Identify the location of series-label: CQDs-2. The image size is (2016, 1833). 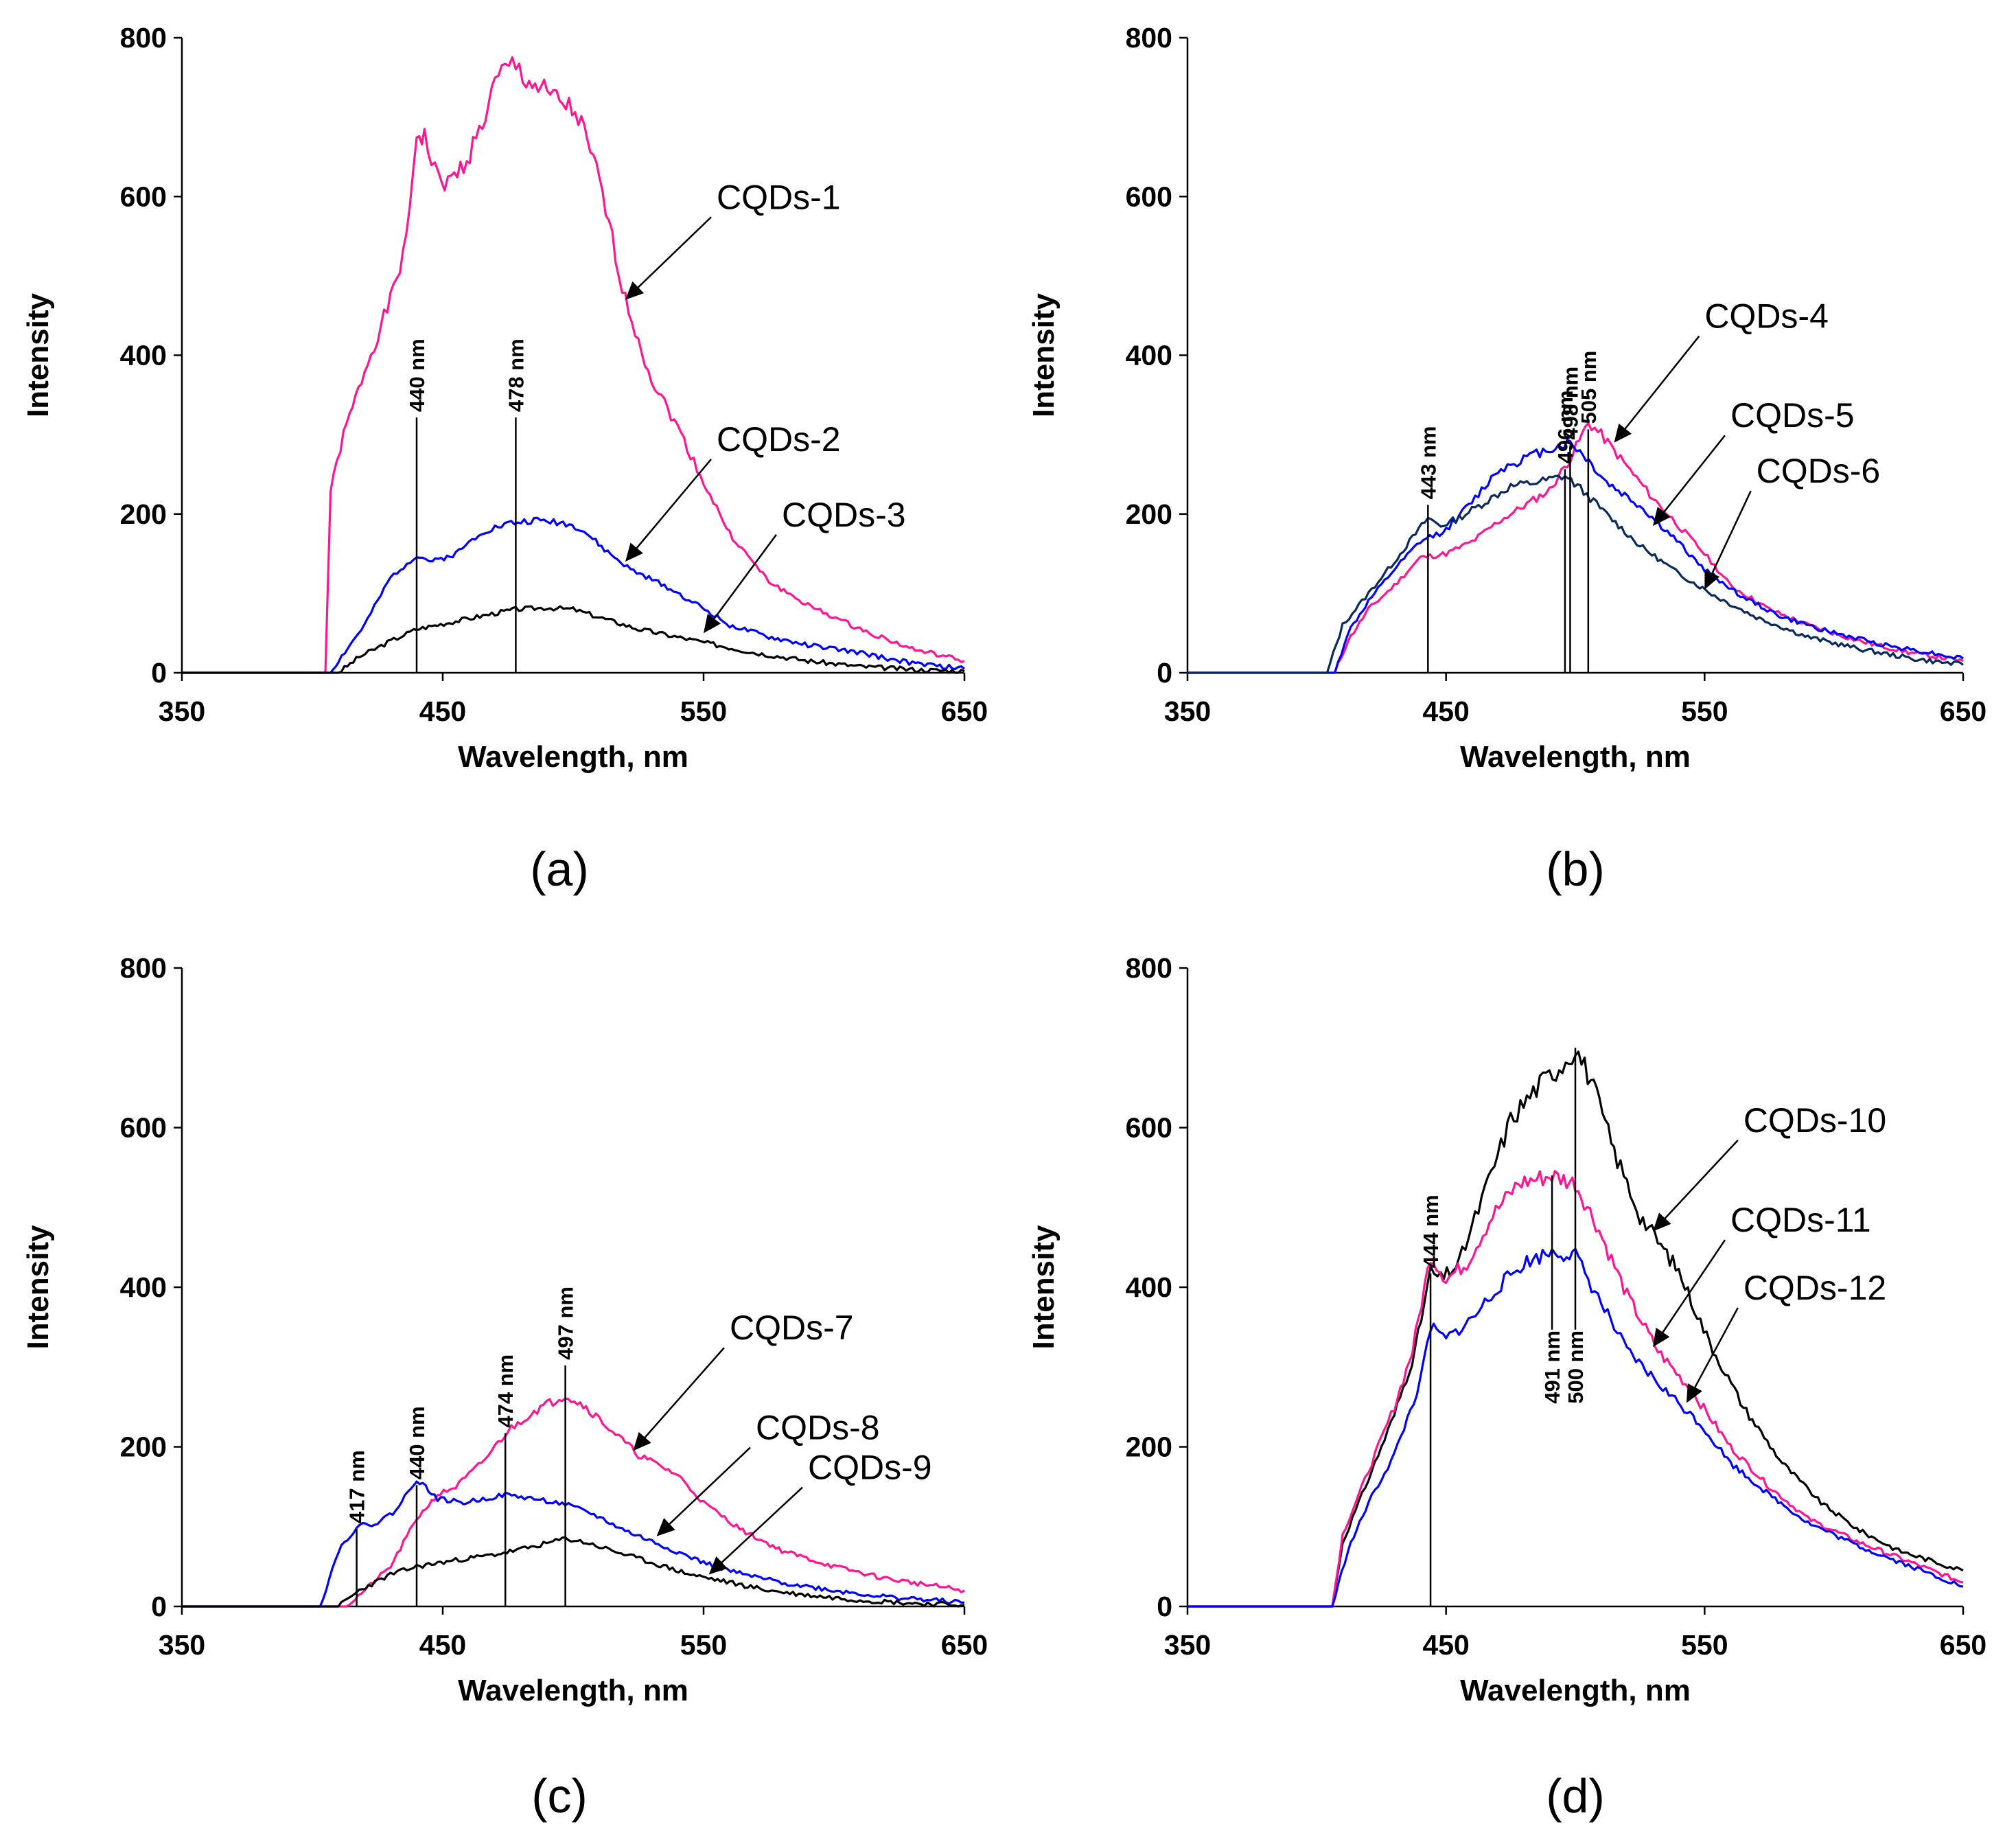
(779, 439).